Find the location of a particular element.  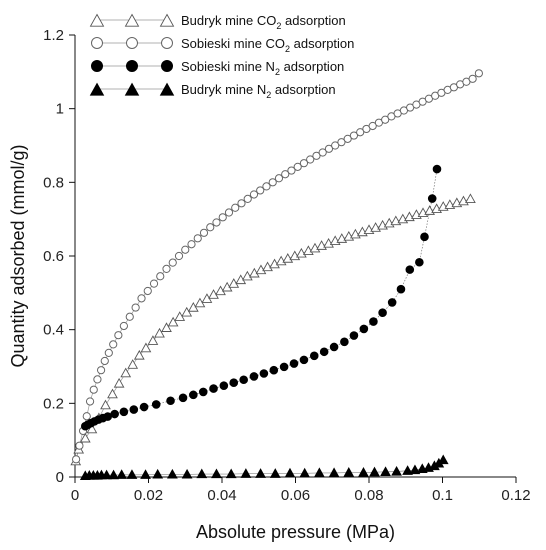

y-tick-label: 0 is located at coordinates (60, 477).